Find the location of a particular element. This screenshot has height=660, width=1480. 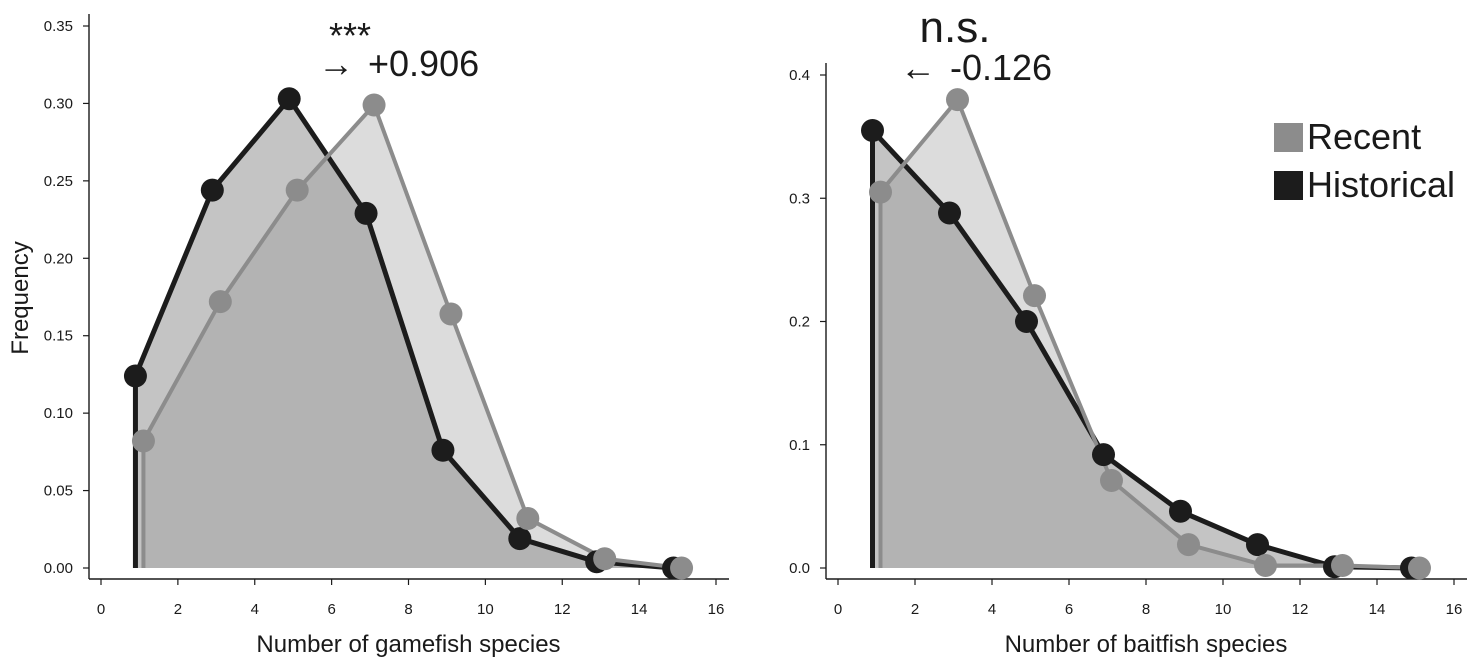

y-tick-label: 0.00 is located at coordinates (58, 568).